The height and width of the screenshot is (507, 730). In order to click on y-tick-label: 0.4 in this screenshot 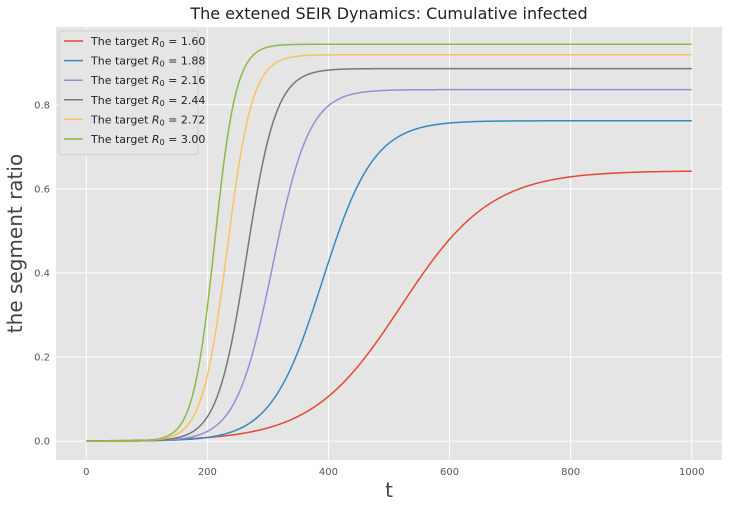, I will do `click(42, 273)`.